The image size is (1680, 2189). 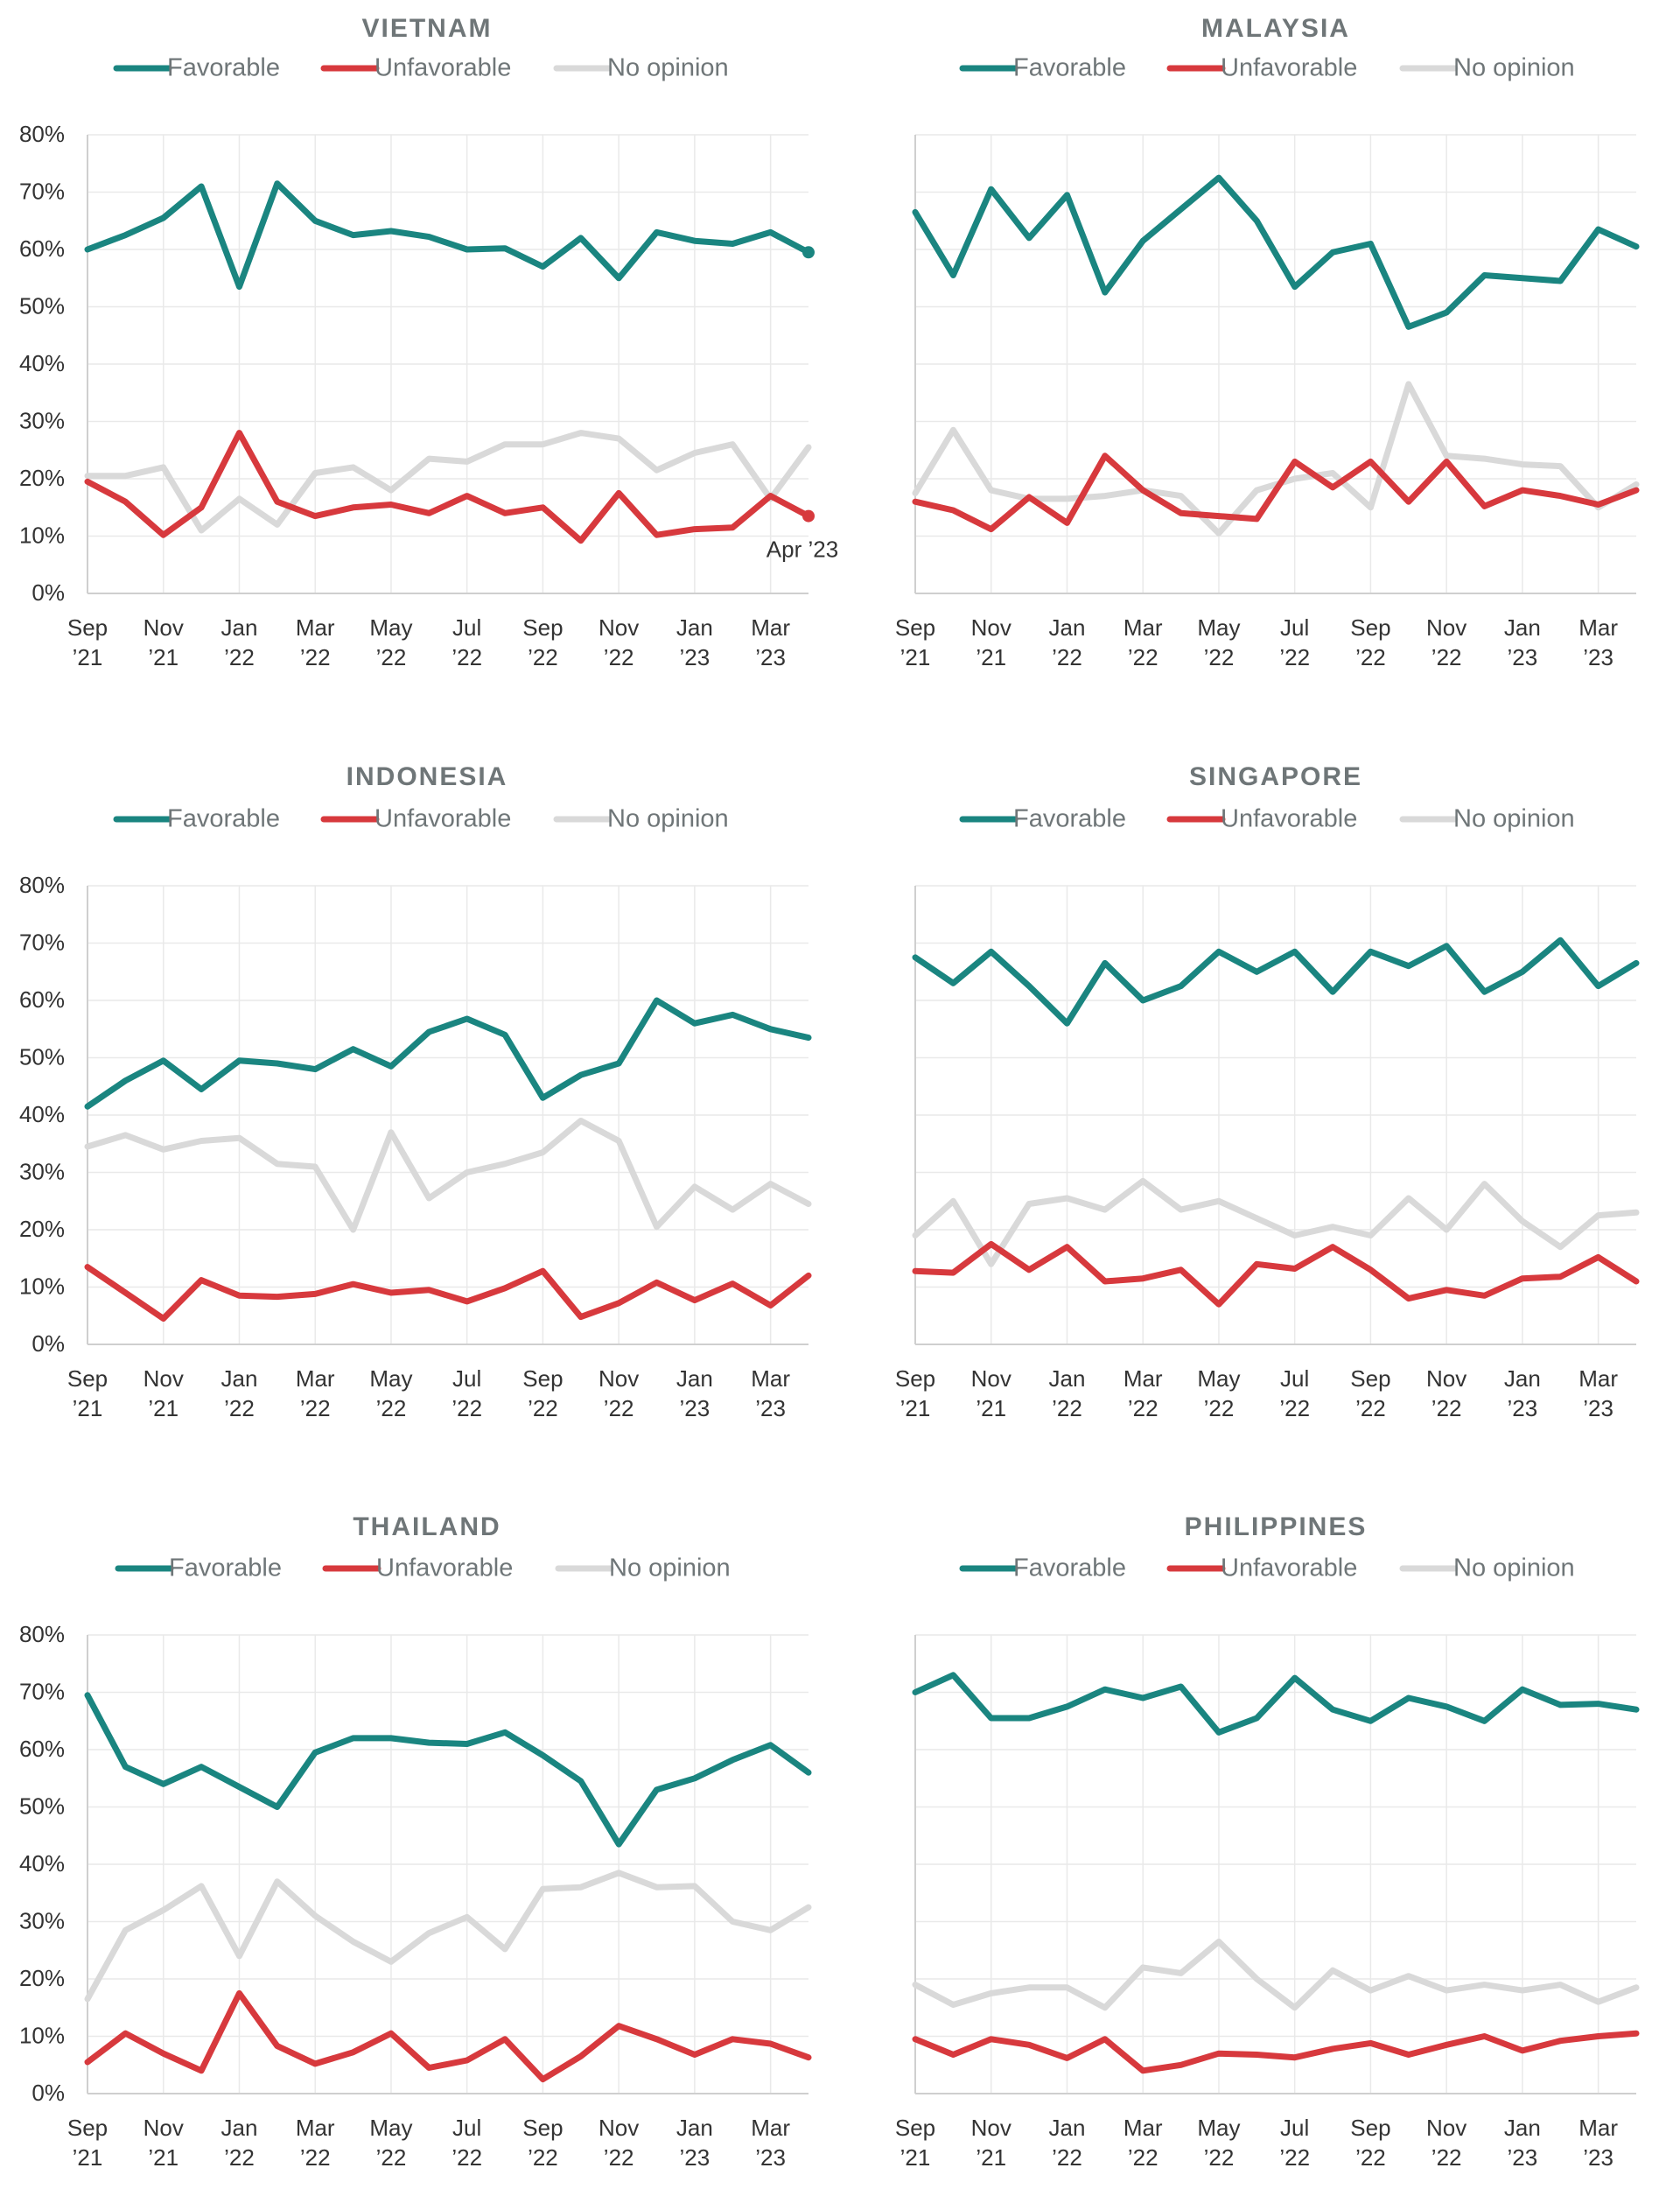 I want to click on x-tick-label-month: Jul, so click(x=1294, y=628).